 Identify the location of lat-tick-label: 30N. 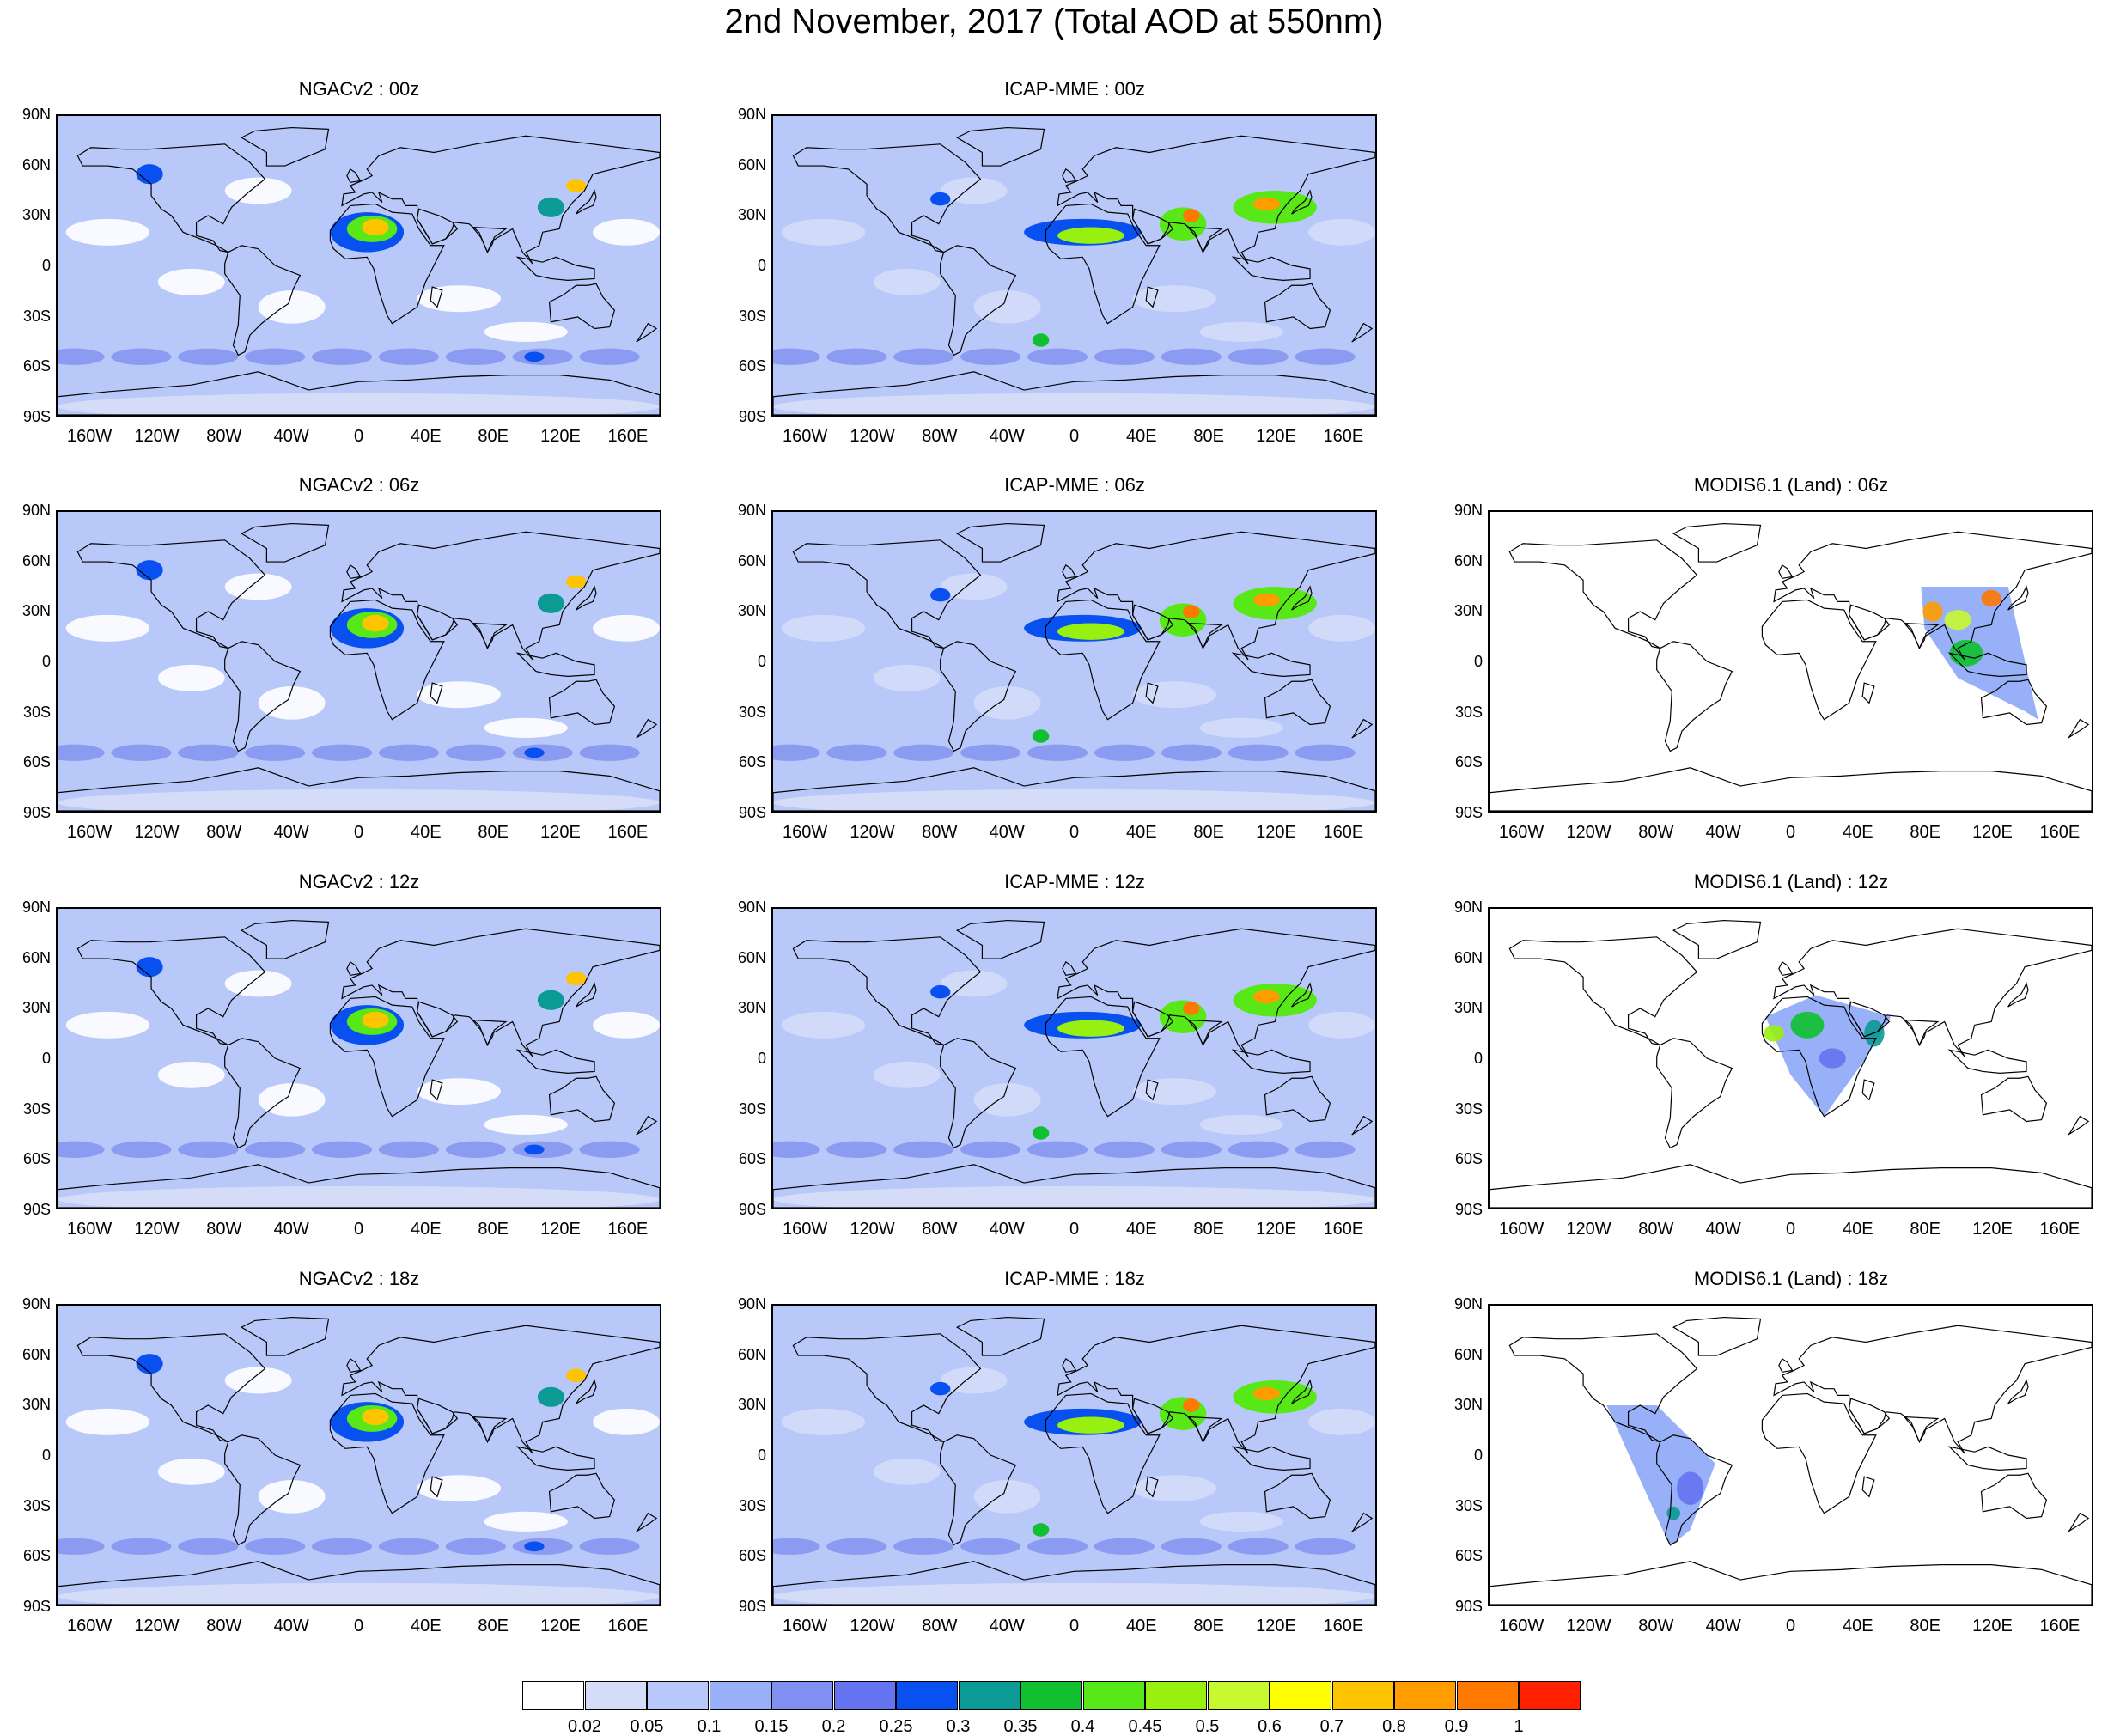
(36, 1405).